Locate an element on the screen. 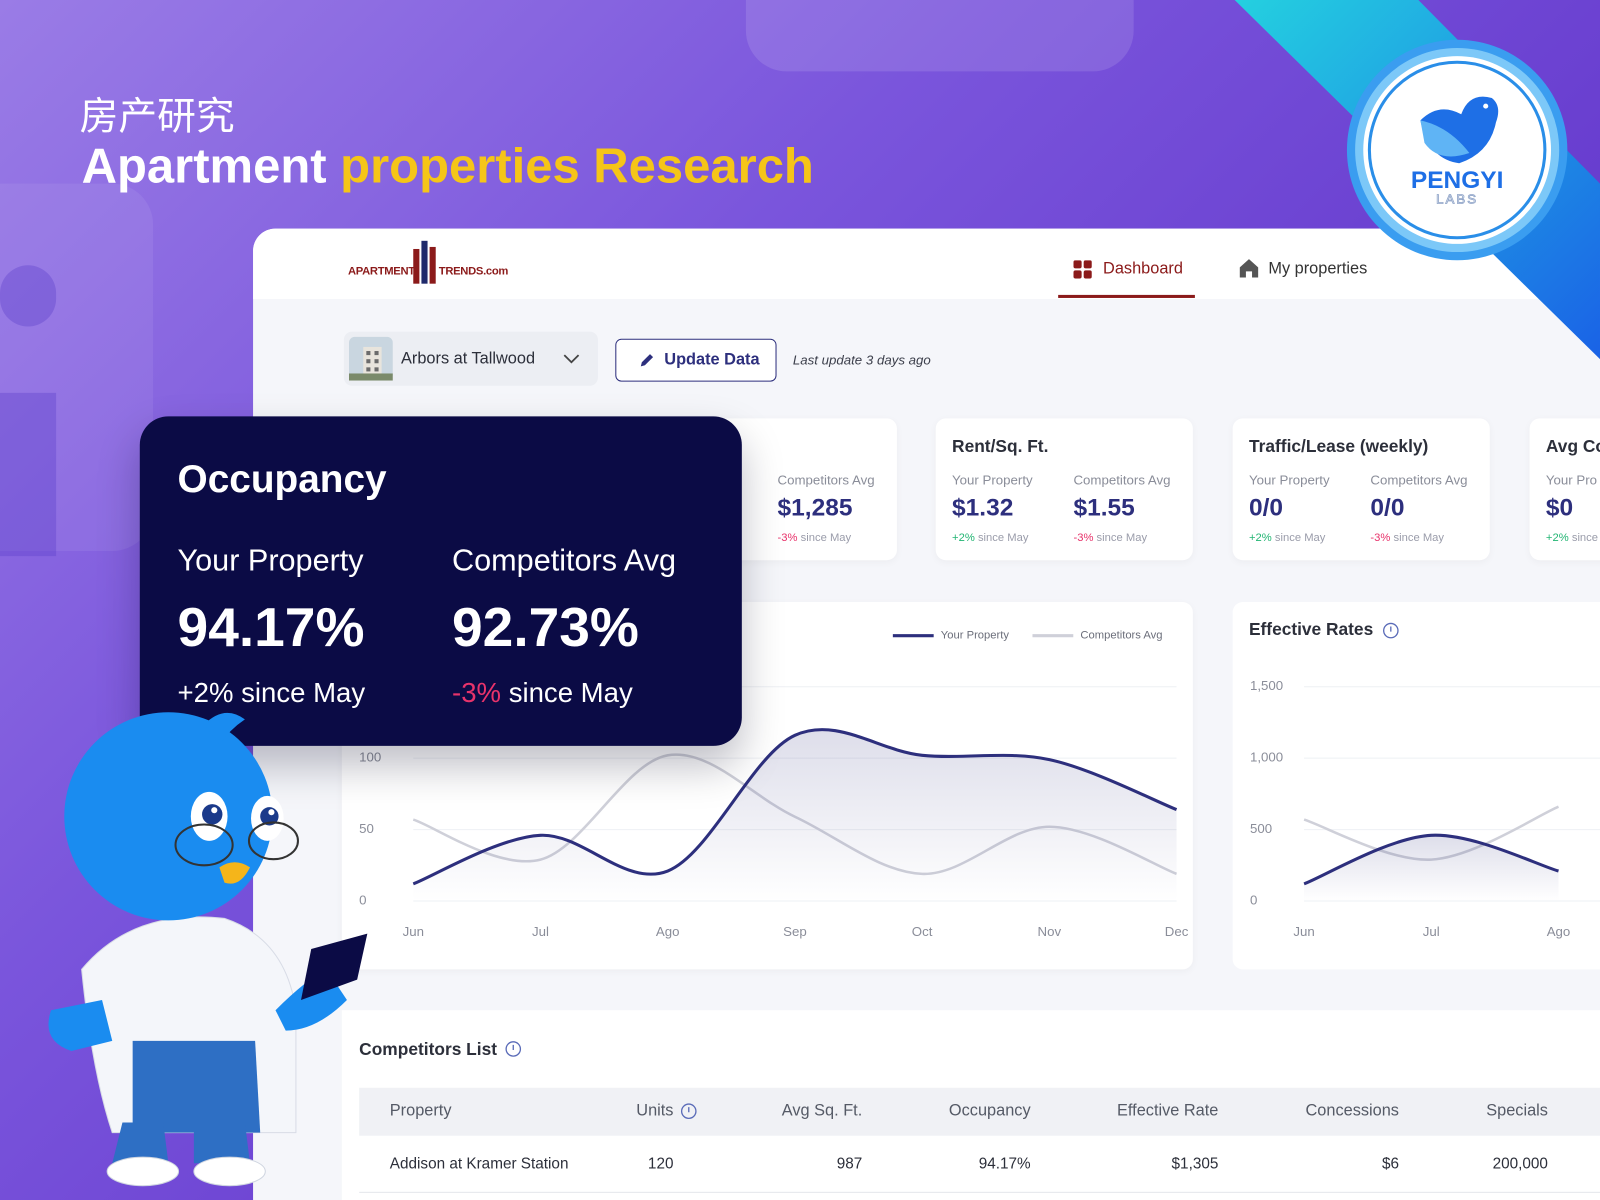  update-button is located at coordinates (696, 360).